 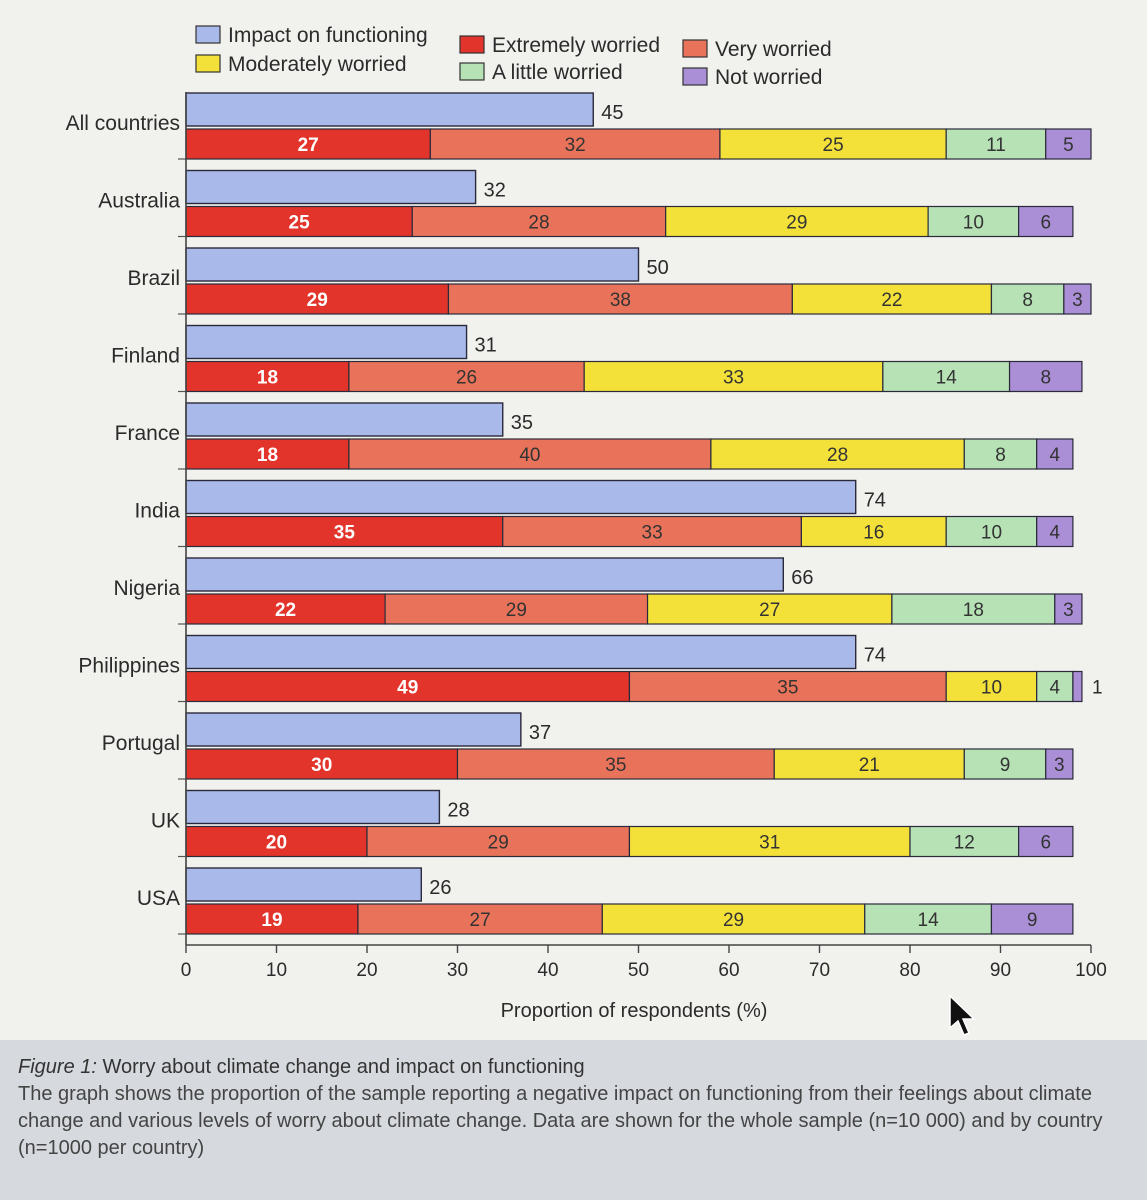 I want to click on category-group-nigeria: Nigeria 66 22 29 27 18 3, so click(x=598, y=591).